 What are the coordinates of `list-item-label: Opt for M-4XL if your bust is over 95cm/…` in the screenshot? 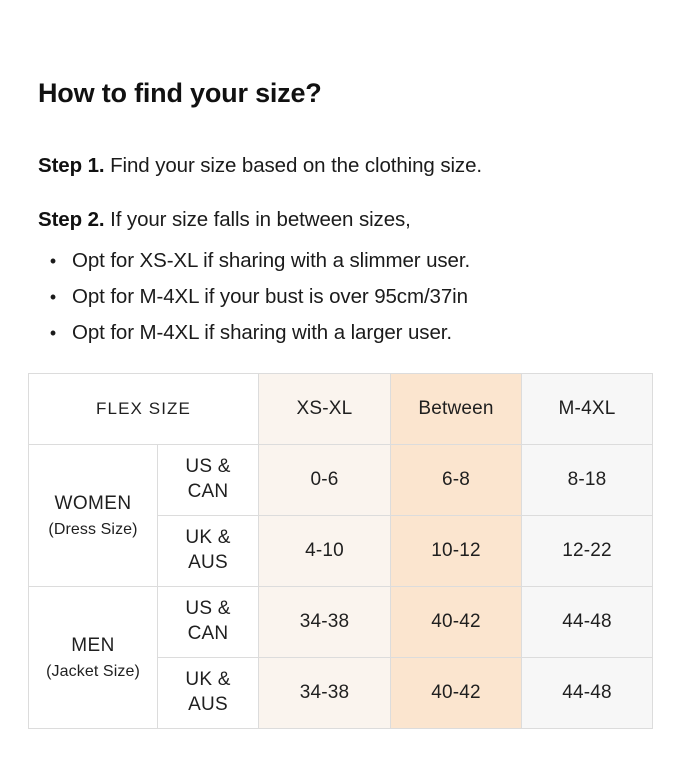 It's located at (270, 296).